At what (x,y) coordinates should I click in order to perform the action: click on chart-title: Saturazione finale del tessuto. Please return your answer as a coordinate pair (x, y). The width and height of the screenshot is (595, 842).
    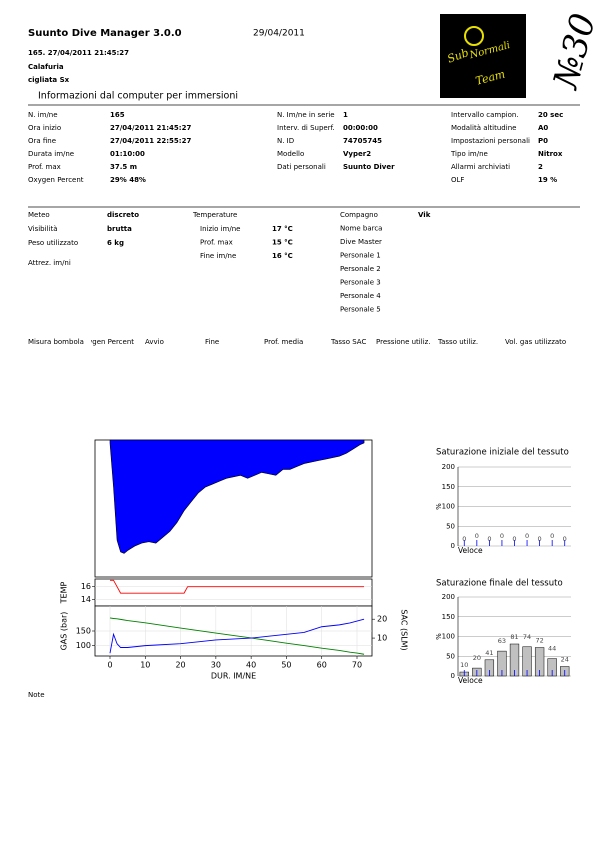
    Looking at the image, I should click on (499, 584).